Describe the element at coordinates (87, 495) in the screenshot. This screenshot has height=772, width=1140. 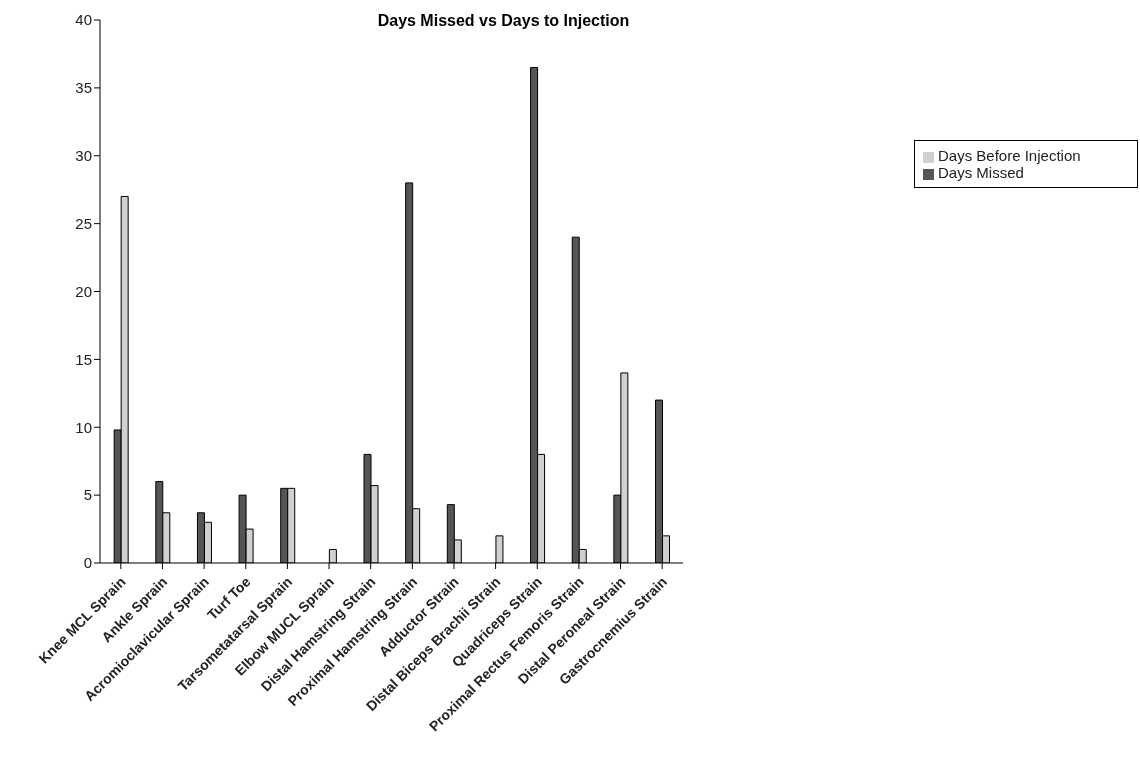
I see `y-tick-label: 5` at that location.